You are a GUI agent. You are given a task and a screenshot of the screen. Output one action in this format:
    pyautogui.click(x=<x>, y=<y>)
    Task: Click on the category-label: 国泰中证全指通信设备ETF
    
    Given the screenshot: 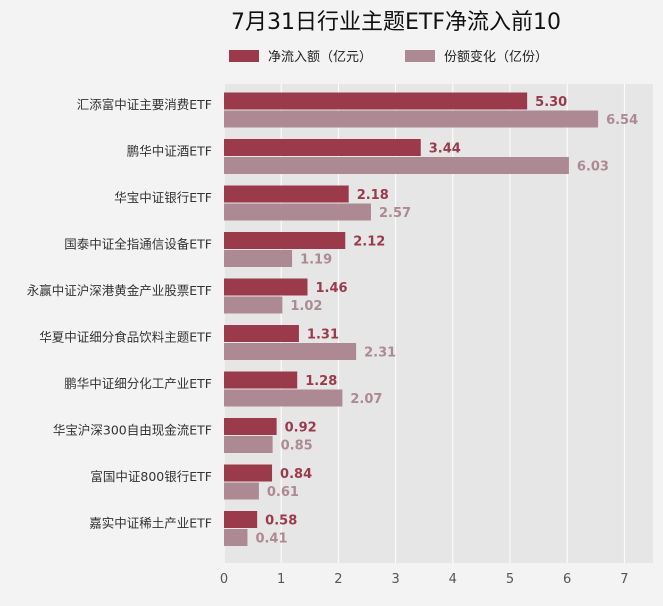 What is the action you would take?
    pyautogui.click(x=138, y=244)
    